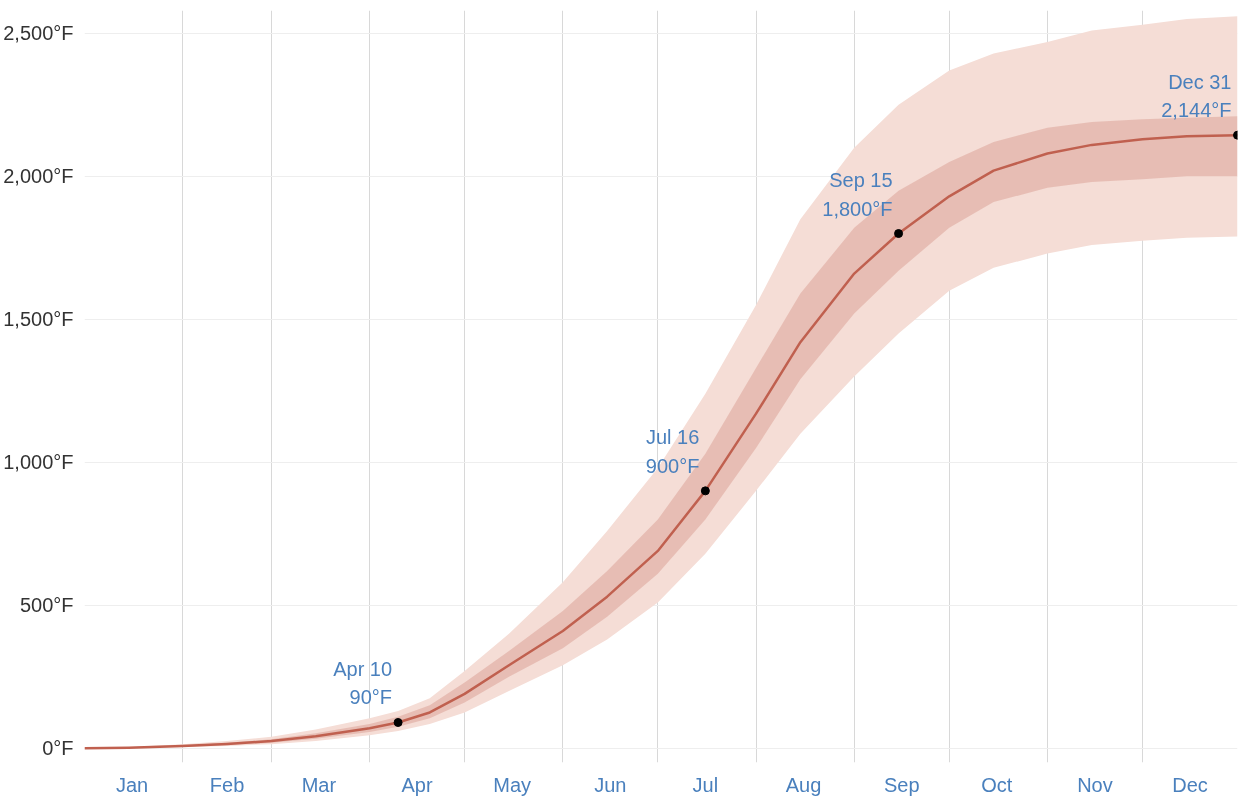  I want to click on y-tick-label: 500°F, so click(46, 605).